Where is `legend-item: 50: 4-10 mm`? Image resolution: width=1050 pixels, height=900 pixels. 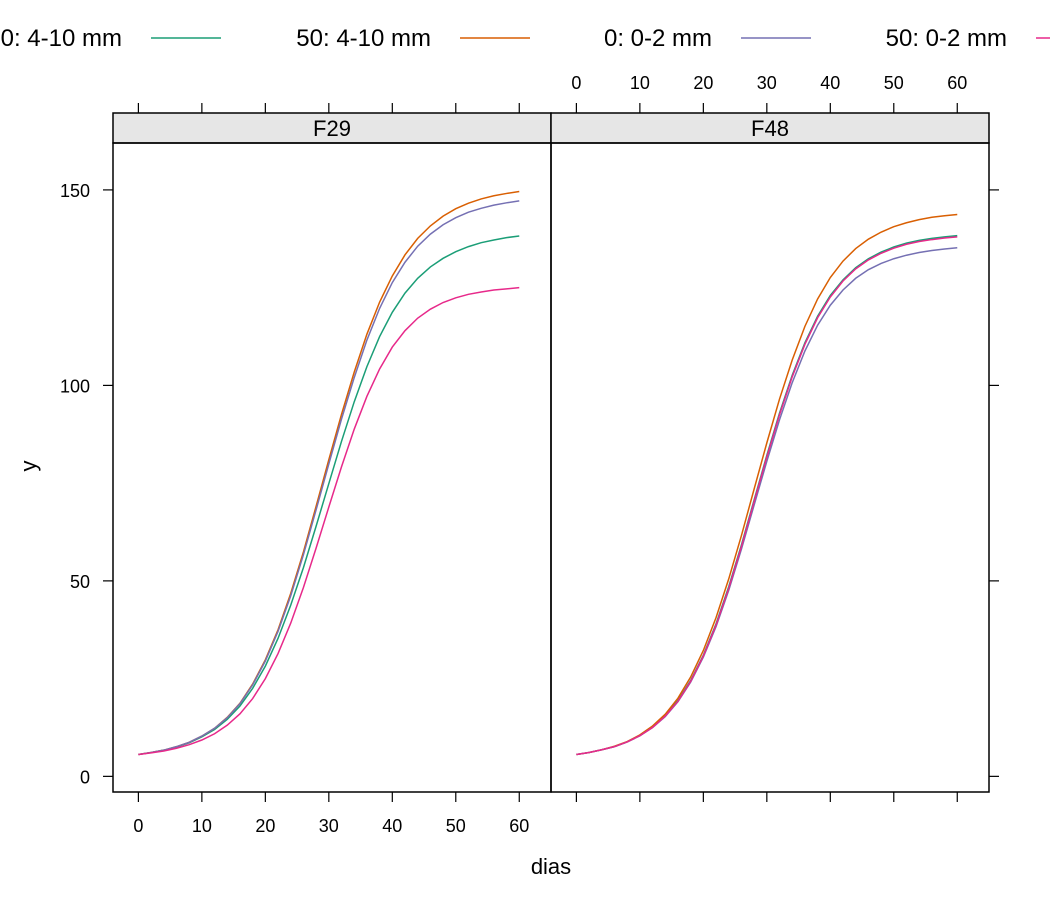
legend-item: 50: 4-10 mm is located at coordinates (413, 38).